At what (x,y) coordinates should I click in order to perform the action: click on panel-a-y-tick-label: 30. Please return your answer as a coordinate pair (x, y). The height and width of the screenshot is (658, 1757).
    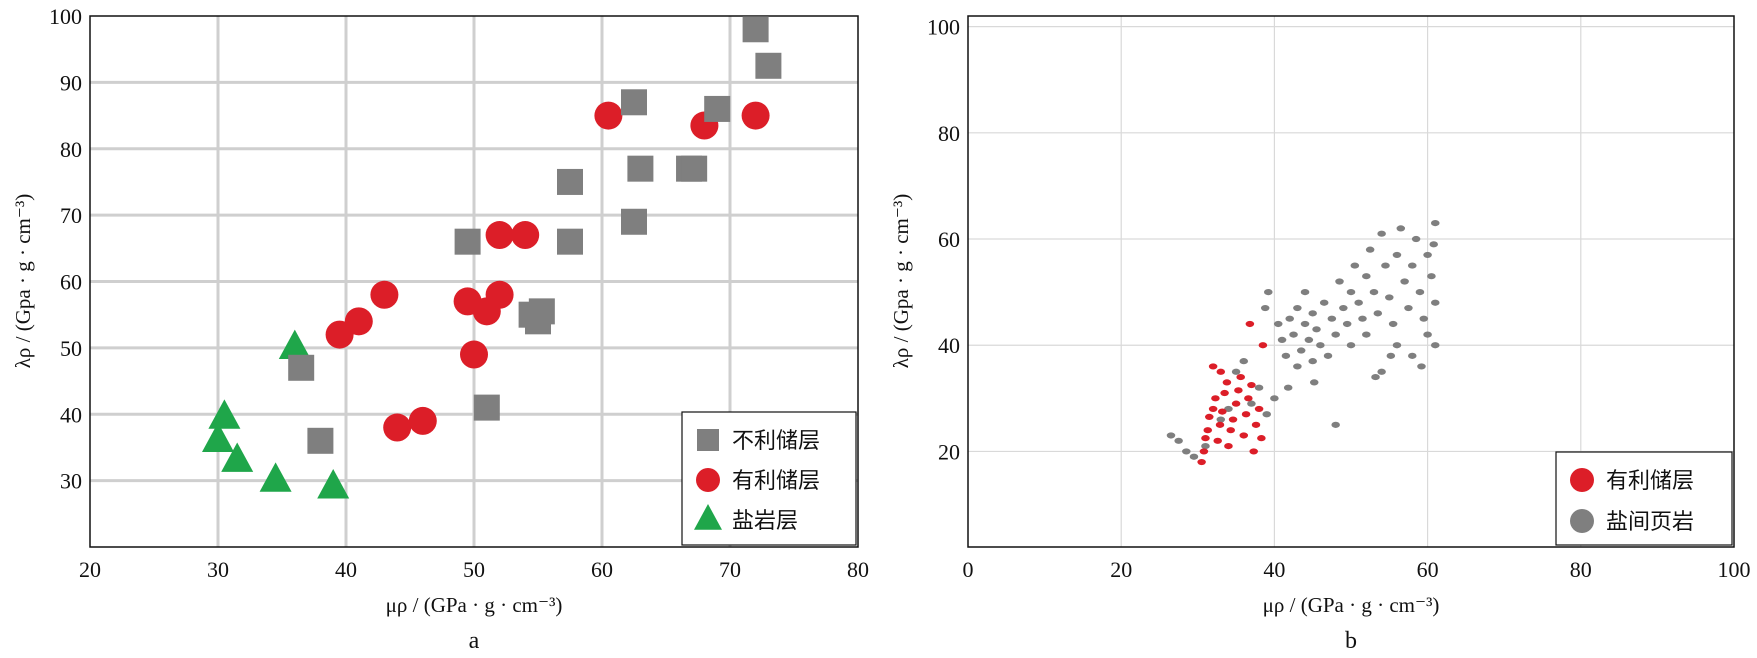
    Looking at the image, I should click on (71, 481).